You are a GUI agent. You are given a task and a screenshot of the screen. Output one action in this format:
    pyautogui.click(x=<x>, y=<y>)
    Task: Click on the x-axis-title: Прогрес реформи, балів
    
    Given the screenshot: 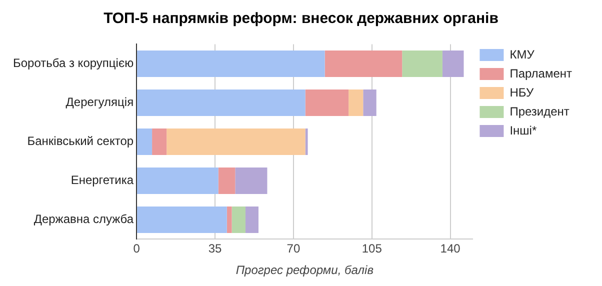 What is the action you would take?
    pyautogui.click(x=305, y=270)
    